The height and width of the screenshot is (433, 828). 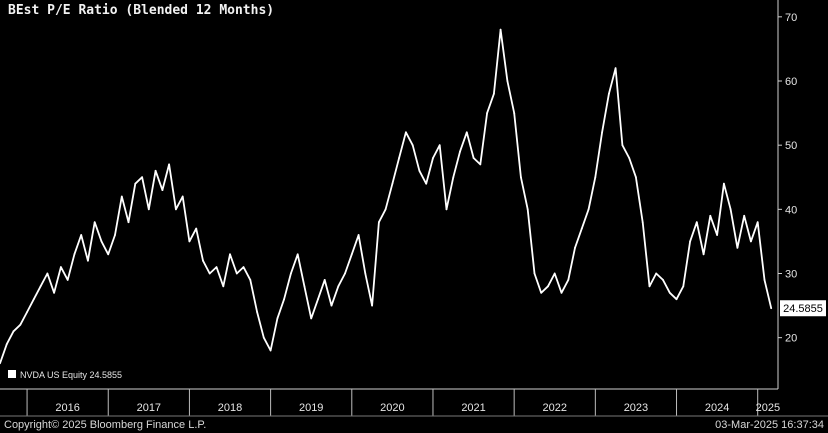 What do you see at coordinates (791, 275) in the screenshot?
I see `y-tick-label: 30` at bounding box center [791, 275].